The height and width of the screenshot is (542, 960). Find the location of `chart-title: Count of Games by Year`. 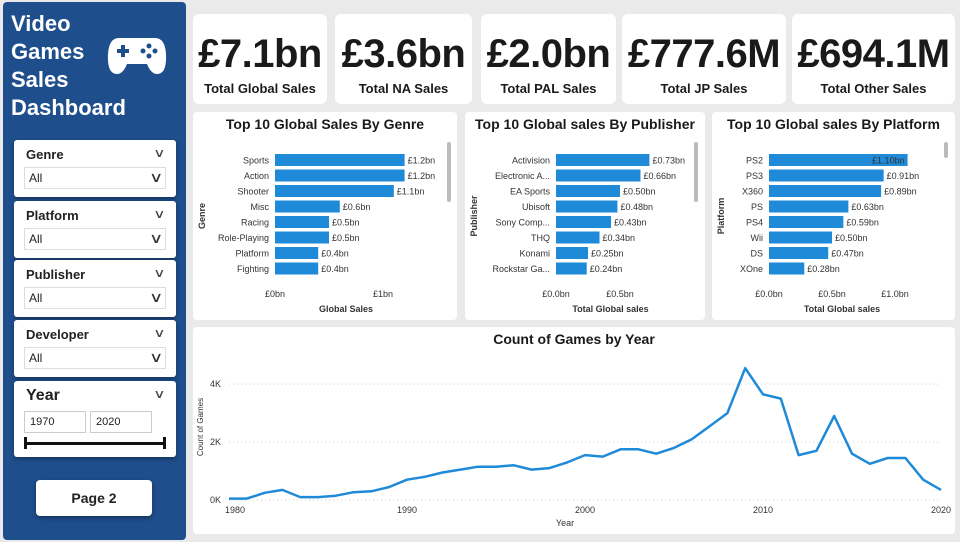

chart-title: Count of Games by Year is located at coordinates (574, 339).